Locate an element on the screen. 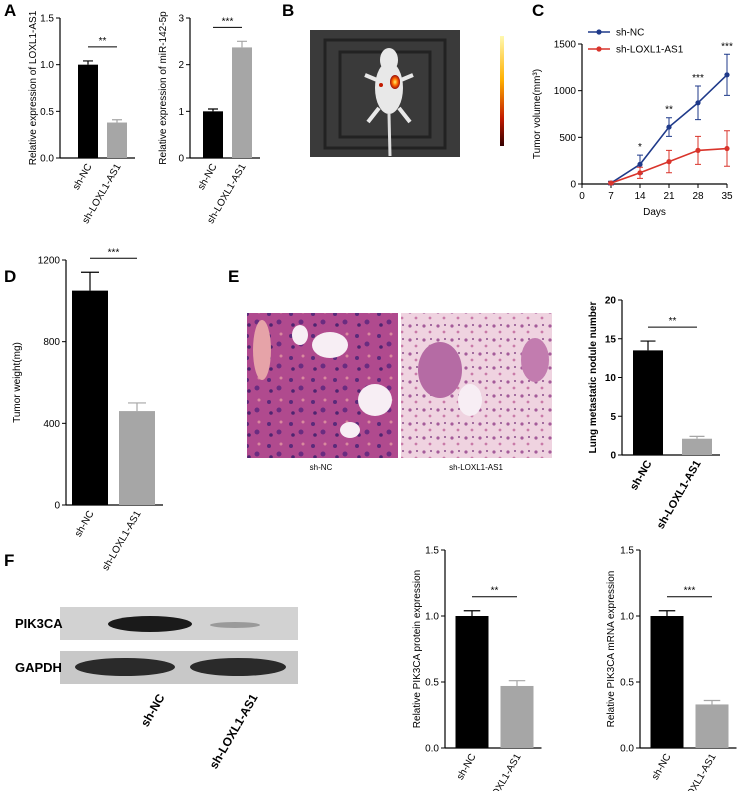 This screenshot has width=753, height=791. blot-row-label: GAPDH is located at coordinates (38, 667).